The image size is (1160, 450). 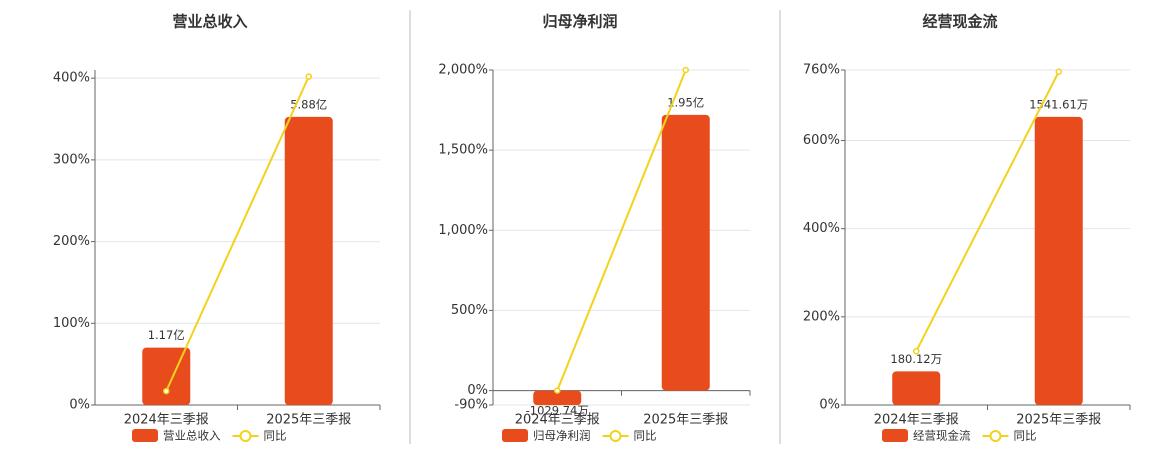 I want to click on legend-label: 营业总收入, so click(x=192, y=436).